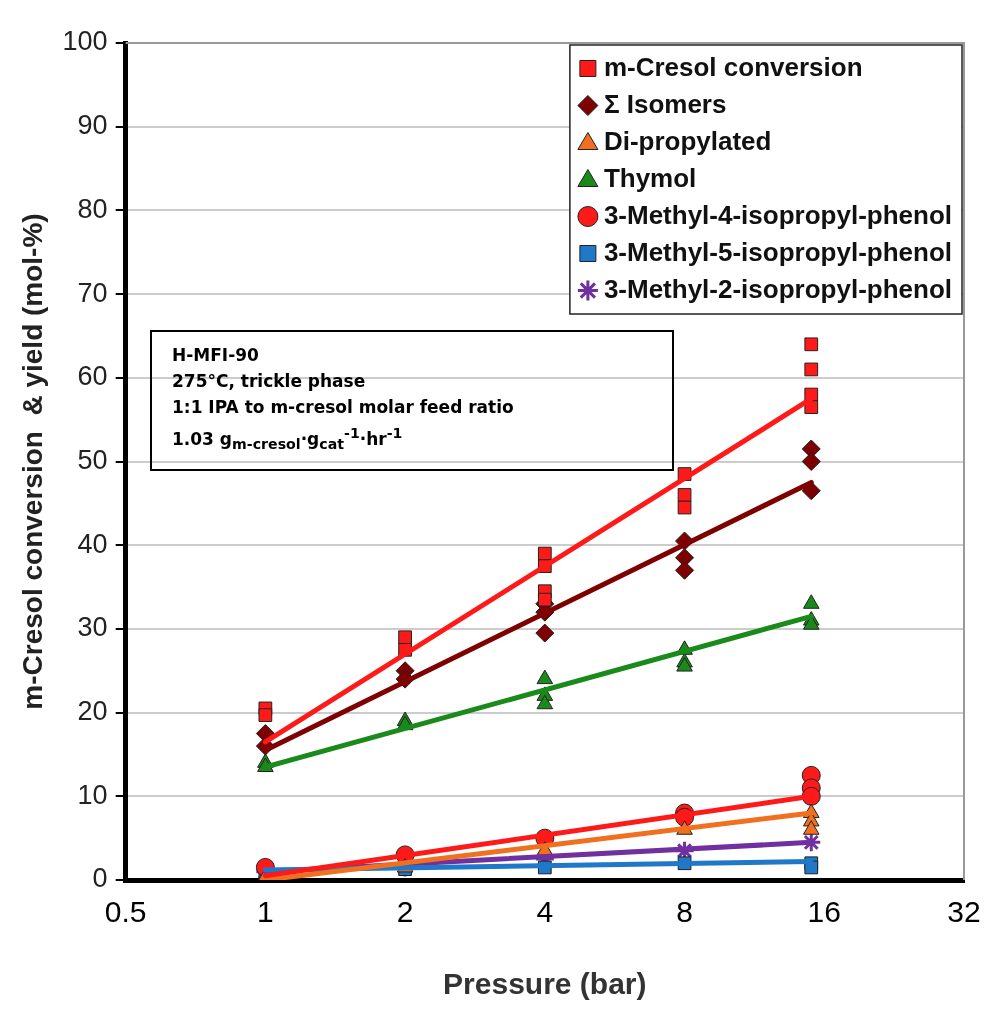  Describe the element at coordinates (92, 208) in the screenshot. I see `y-tick-label: 80` at that location.